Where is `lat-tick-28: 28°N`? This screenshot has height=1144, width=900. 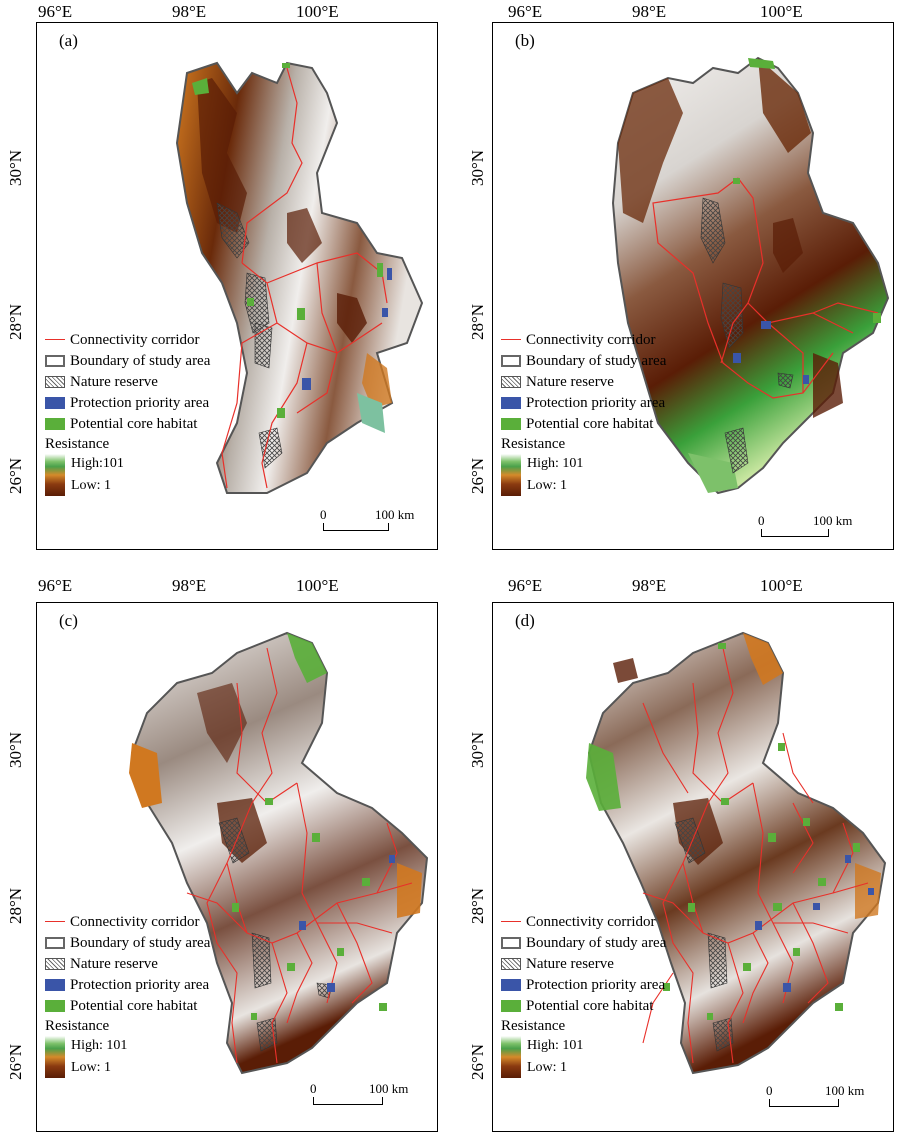
lat-tick-28: 28°N is located at coordinates (477, 321).